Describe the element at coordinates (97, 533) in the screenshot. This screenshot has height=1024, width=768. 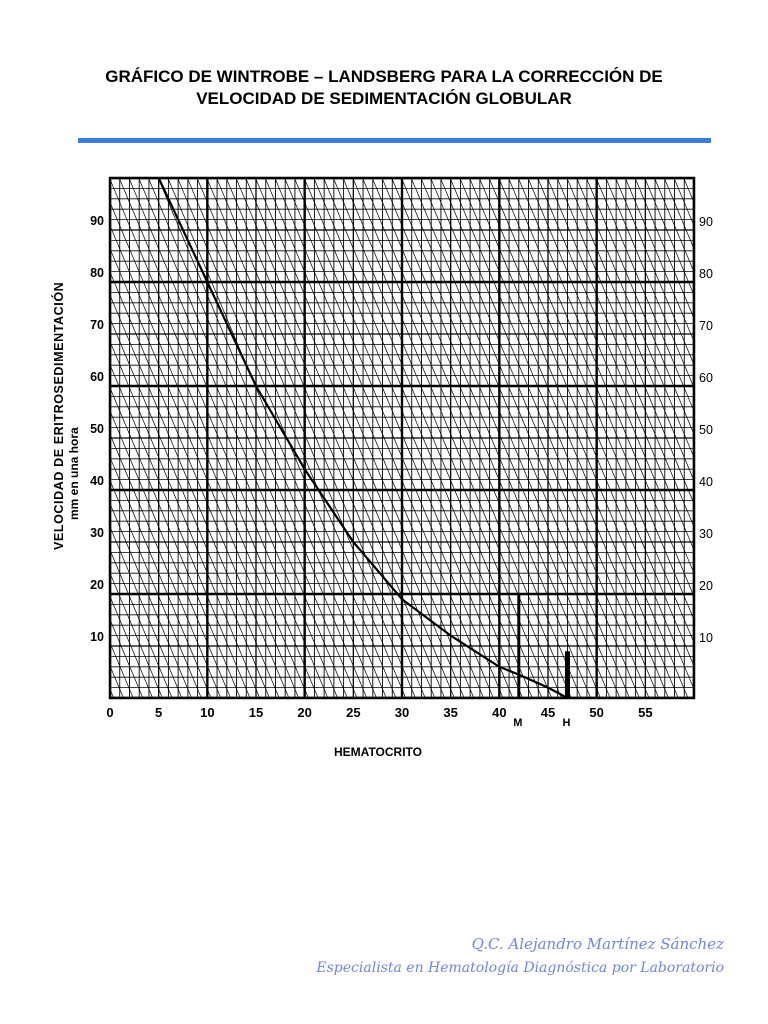
I see `y-tick-label-left: 30` at that location.